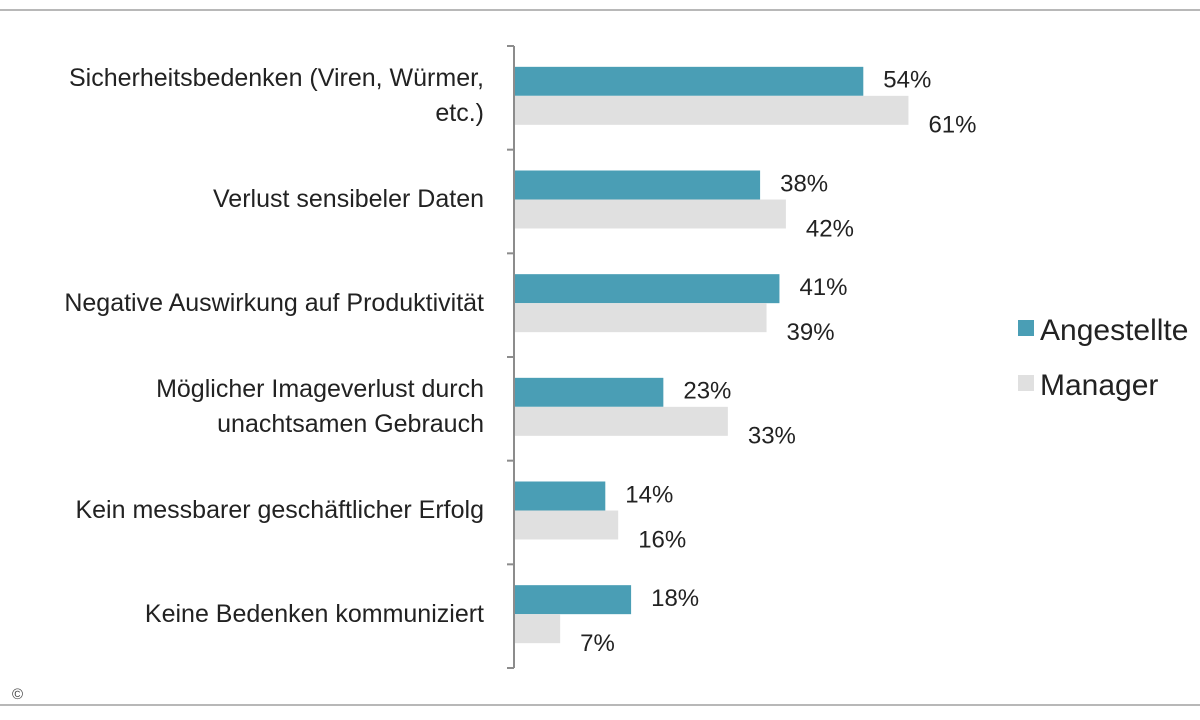 The width and height of the screenshot is (1200, 720). I want to click on legend: Angestellte Manager, so click(1103, 369).